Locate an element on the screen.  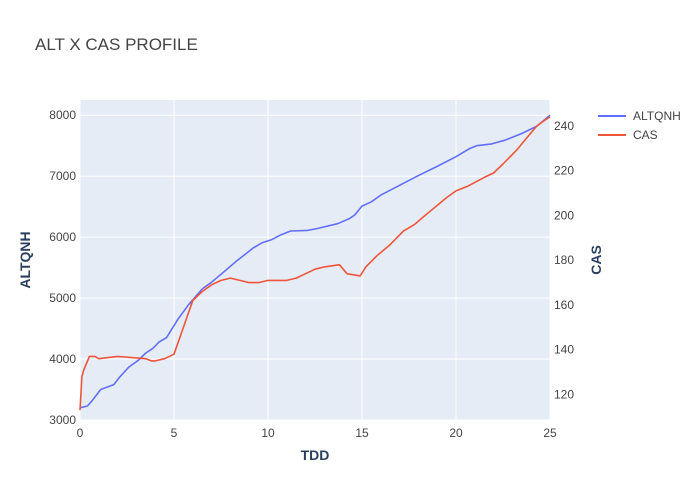
y2-tick-label: 200 is located at coordinates (564, 215).